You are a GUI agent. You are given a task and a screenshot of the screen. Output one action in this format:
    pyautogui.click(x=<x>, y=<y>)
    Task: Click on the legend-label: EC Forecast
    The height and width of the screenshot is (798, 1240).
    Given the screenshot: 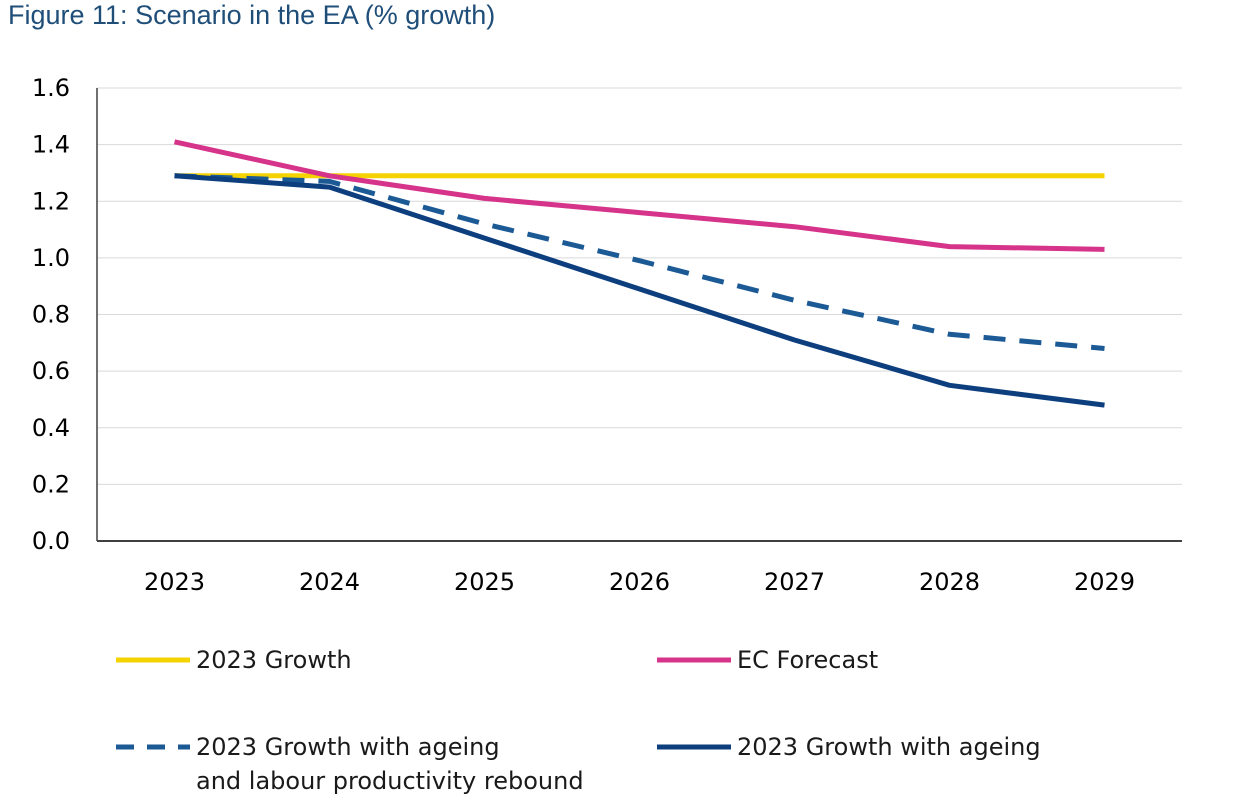 What is the action you would take?
    pyautogui.click(x=807, y=660)
    